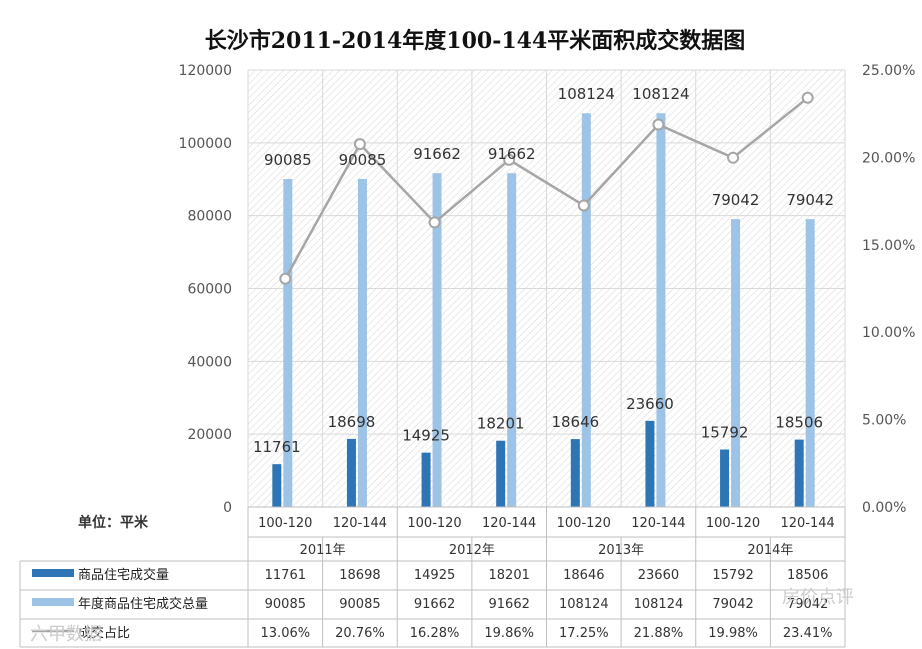  I want to click on y-axis: 0 20000 40000 60000 80000 100000 120000, so click(205, 289).